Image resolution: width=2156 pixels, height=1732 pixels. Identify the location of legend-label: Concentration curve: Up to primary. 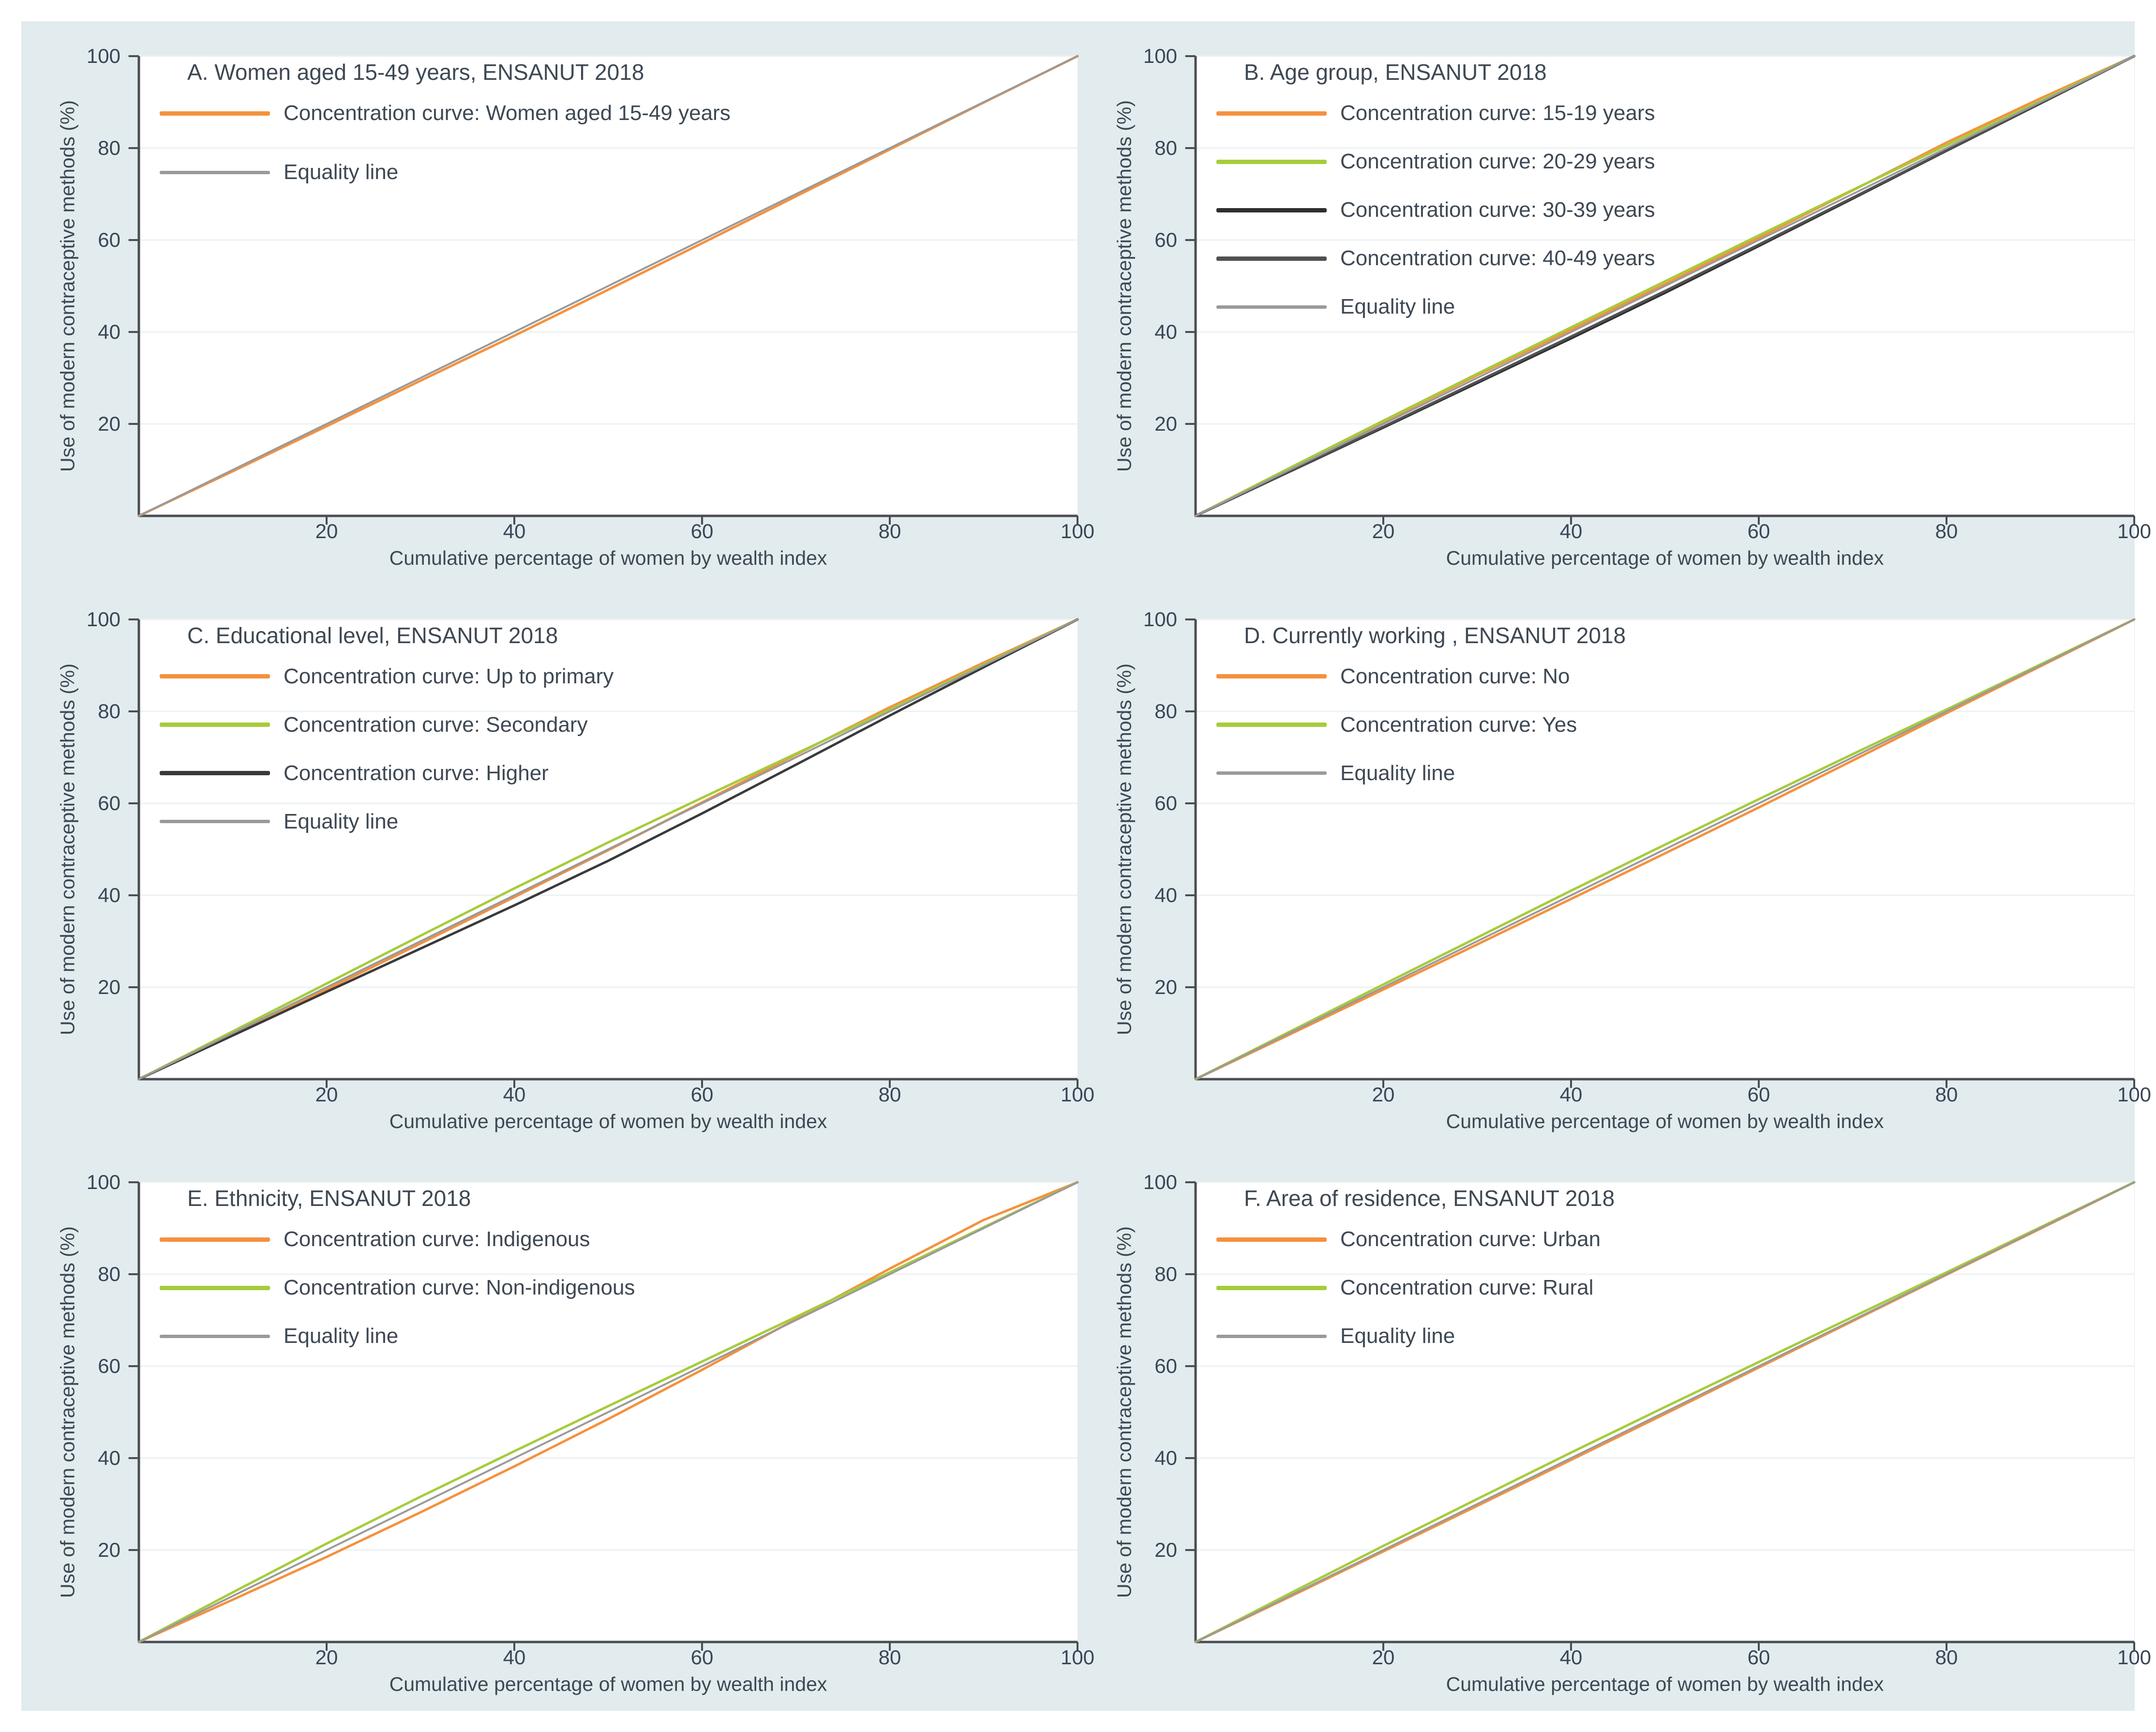
(449, 676).